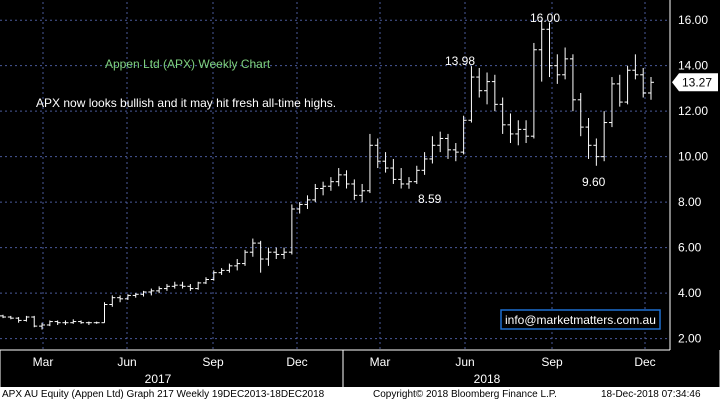 The image size is (720, 403). Describe the element at coordinates (693, 111) in the screenshot. I see `y-tick-label: 12.00` at that location.